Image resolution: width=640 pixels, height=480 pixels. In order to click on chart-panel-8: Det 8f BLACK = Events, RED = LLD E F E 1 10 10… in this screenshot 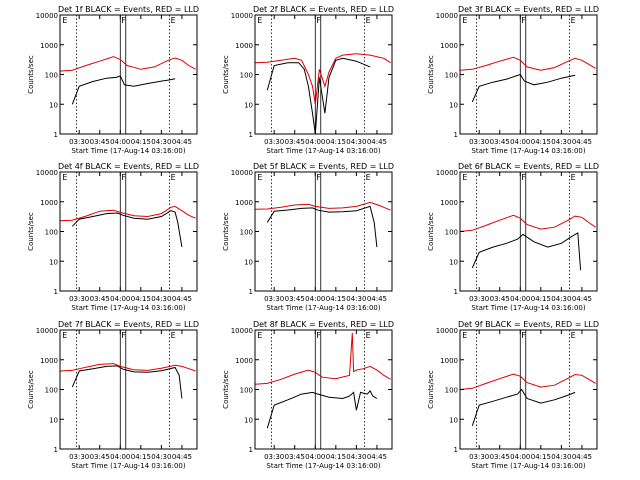, I will do `click(308, 395)`.